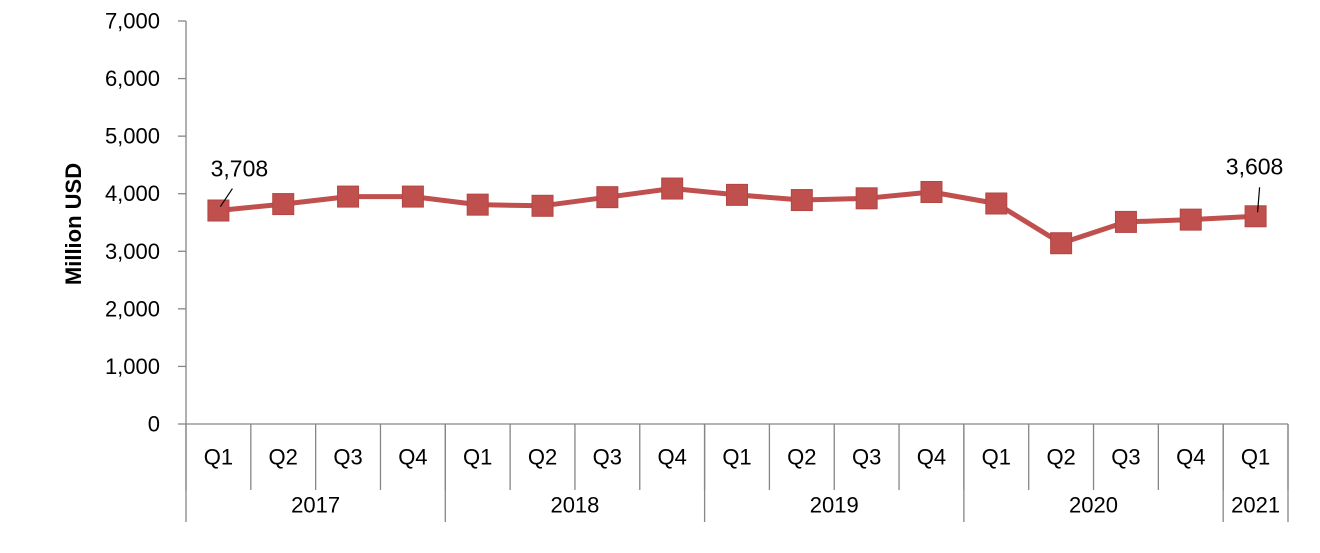 Image resolution: width=1320 pixels, height=553 pixels. I want to click on y-tick-label: 7,000, so click(132, 21).